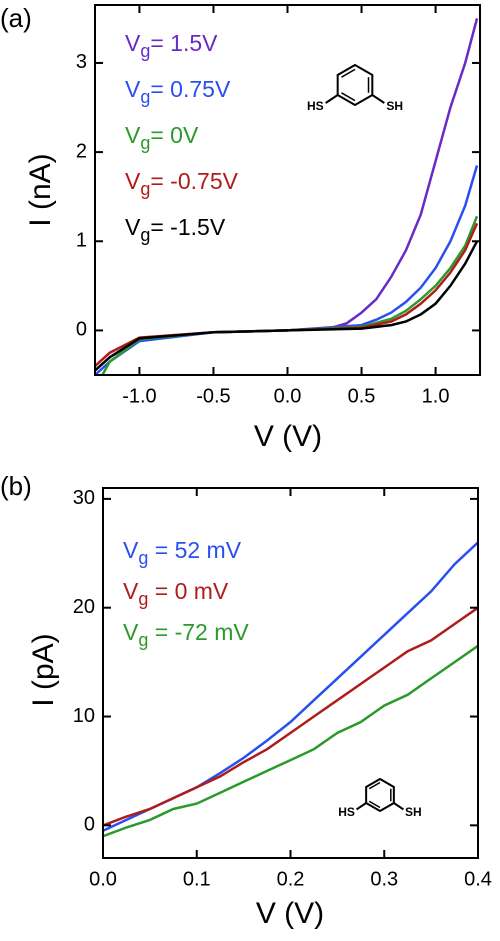  Describe the element at coordinates (16, 486) in the screenshot. I see `panel-label: (b)` at that location.